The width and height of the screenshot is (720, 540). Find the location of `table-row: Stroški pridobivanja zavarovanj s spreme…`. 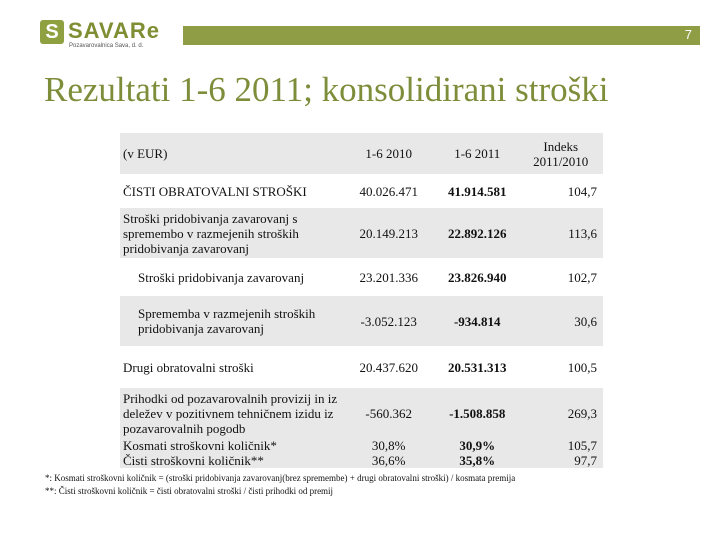

table-row: Stroški pridobivanja zavarovanj s spreme… is located at coordinates (361, 233).